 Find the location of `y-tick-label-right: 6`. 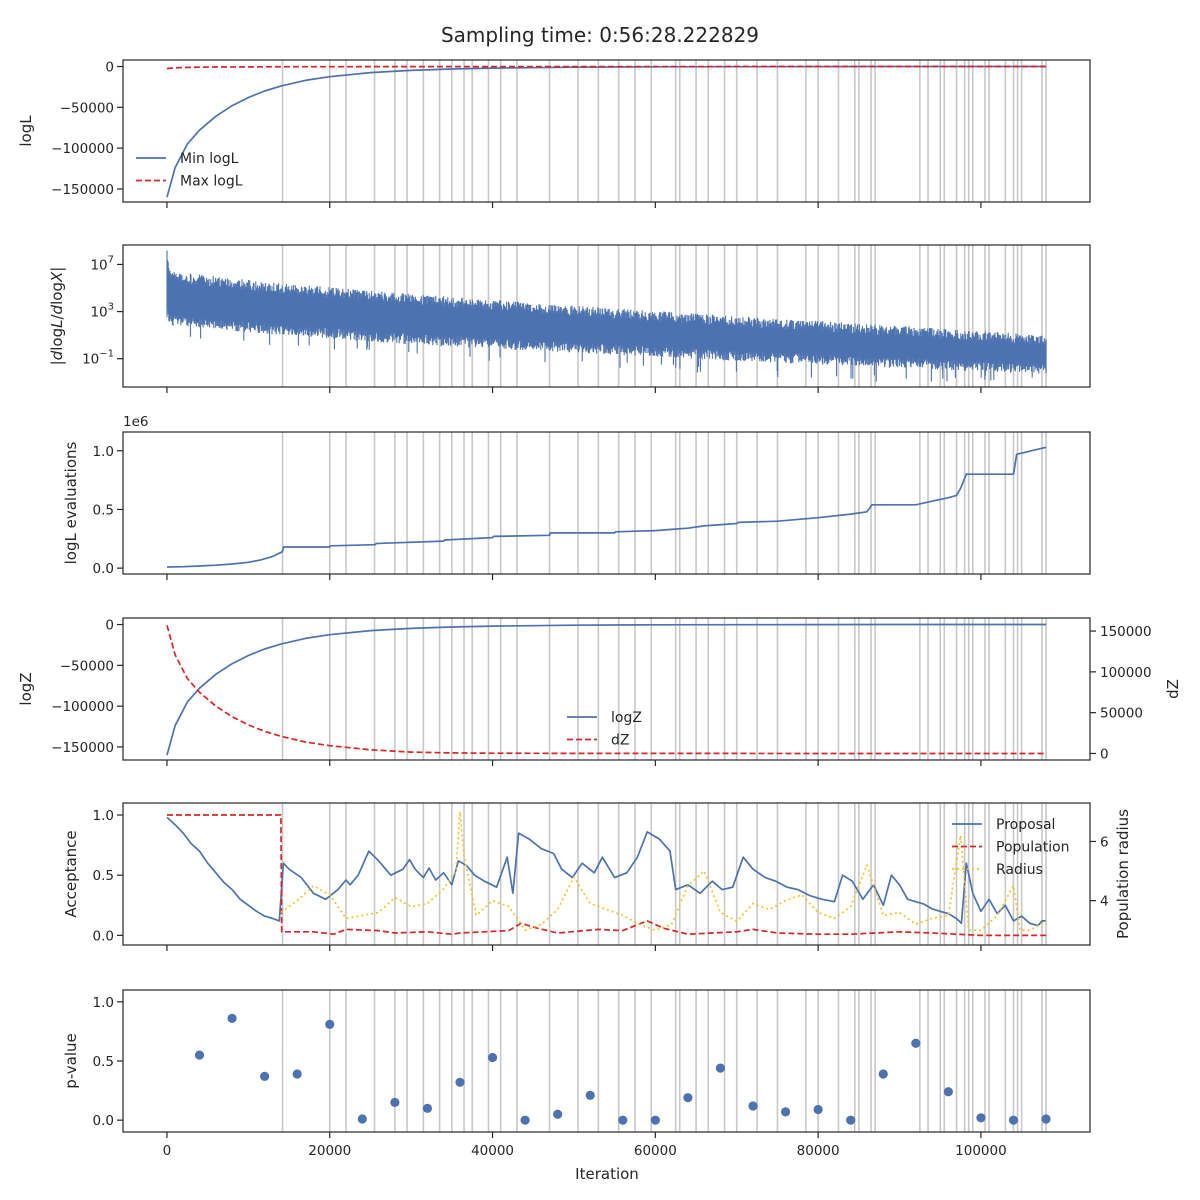

y-tick-label-right: 6 is located at coordinates (1104, 842).